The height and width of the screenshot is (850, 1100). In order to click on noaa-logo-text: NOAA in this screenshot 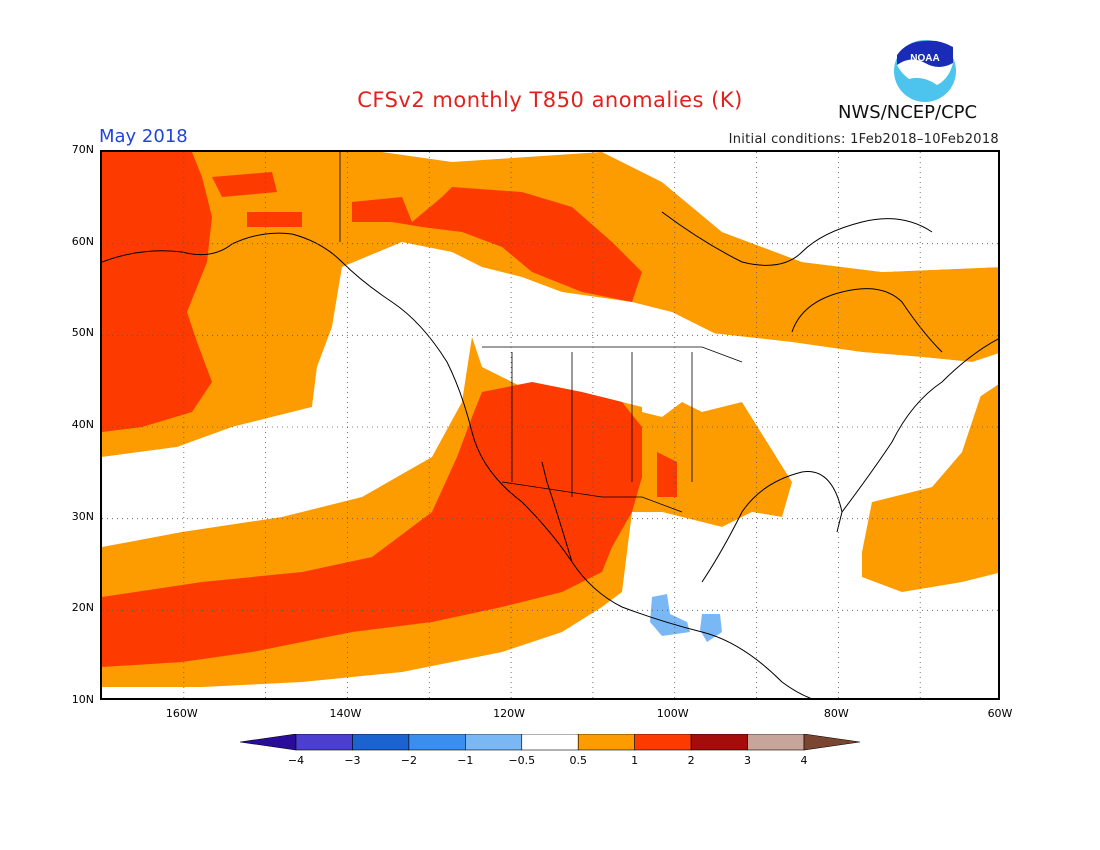, I will do `click(924, 58)`.